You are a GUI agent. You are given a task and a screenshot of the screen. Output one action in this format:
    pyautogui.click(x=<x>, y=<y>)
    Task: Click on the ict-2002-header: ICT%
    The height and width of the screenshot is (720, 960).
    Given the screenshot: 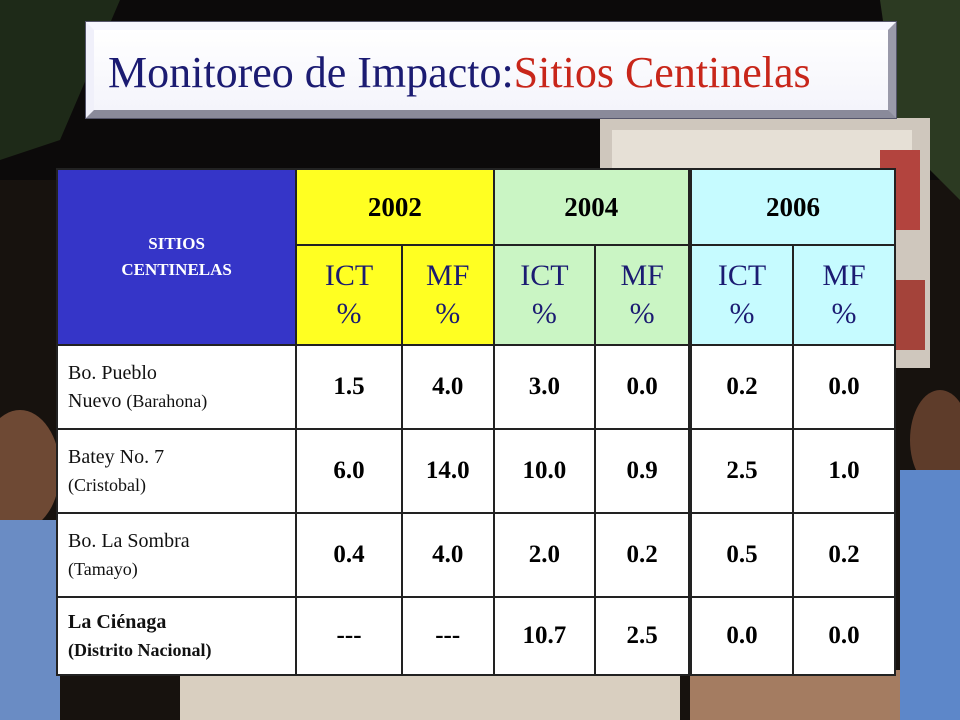 What is the action you would take?
    pyautogui.click(x=349, y=295)
    